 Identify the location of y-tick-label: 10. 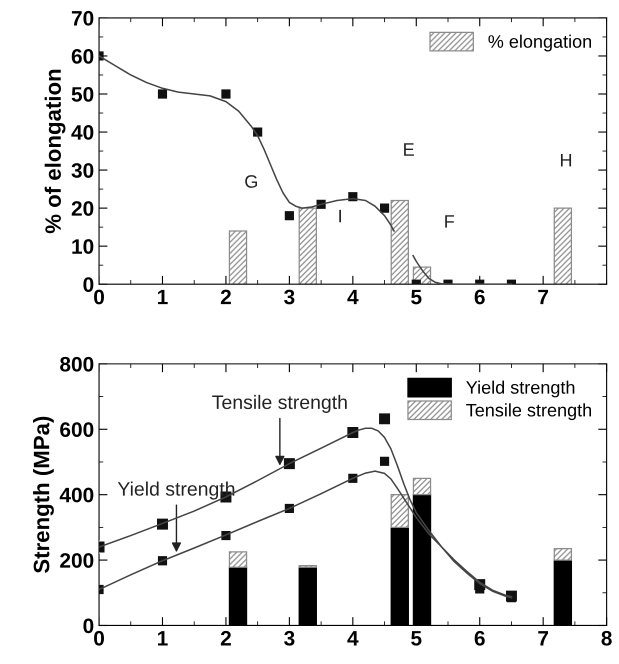
(83, 246).